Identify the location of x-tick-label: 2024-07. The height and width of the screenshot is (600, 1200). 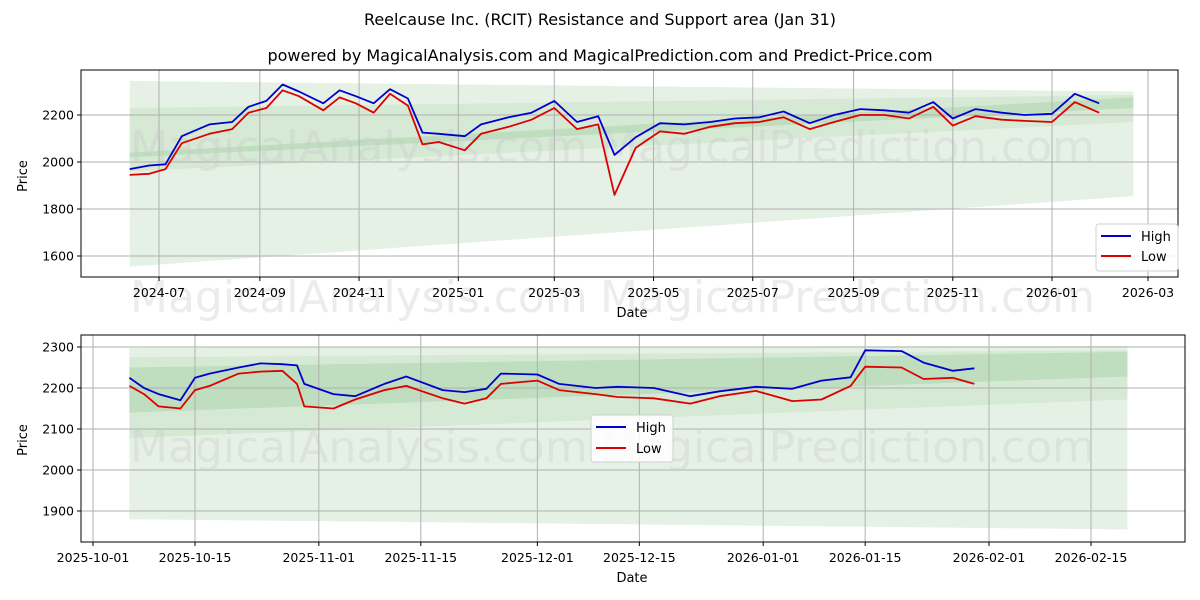
(159, 292).